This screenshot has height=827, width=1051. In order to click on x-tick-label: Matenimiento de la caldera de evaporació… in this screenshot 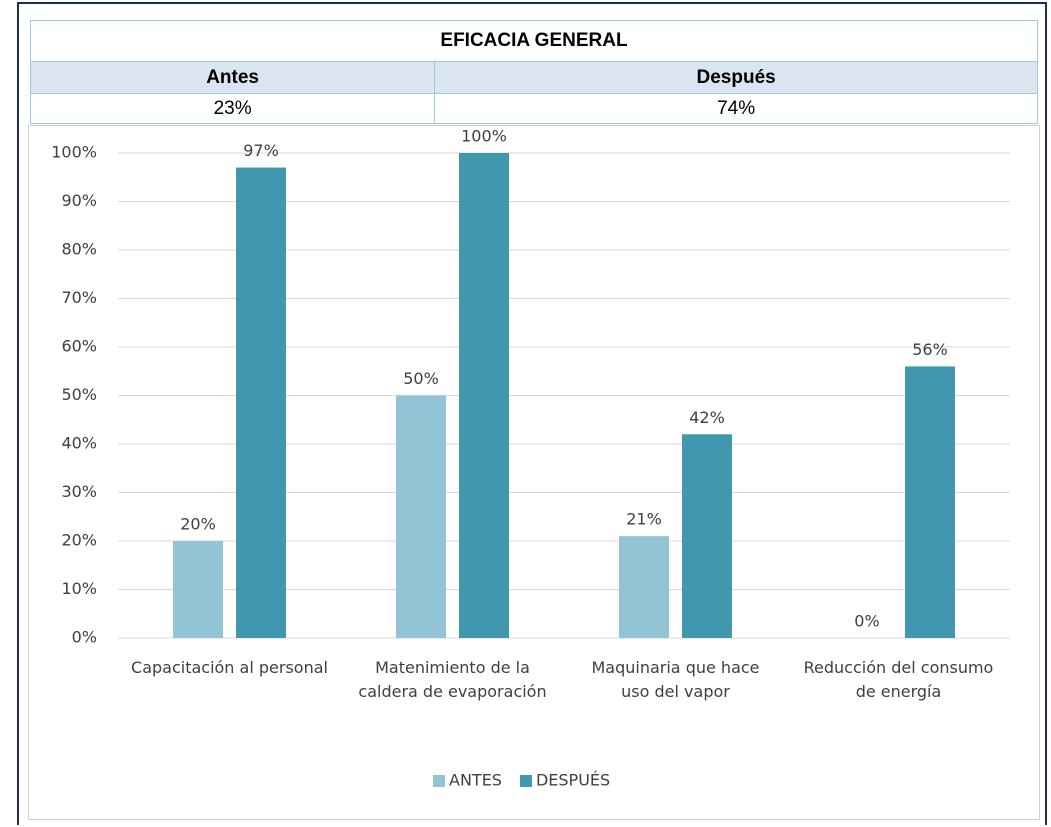, I will do `click(452, 679)`.